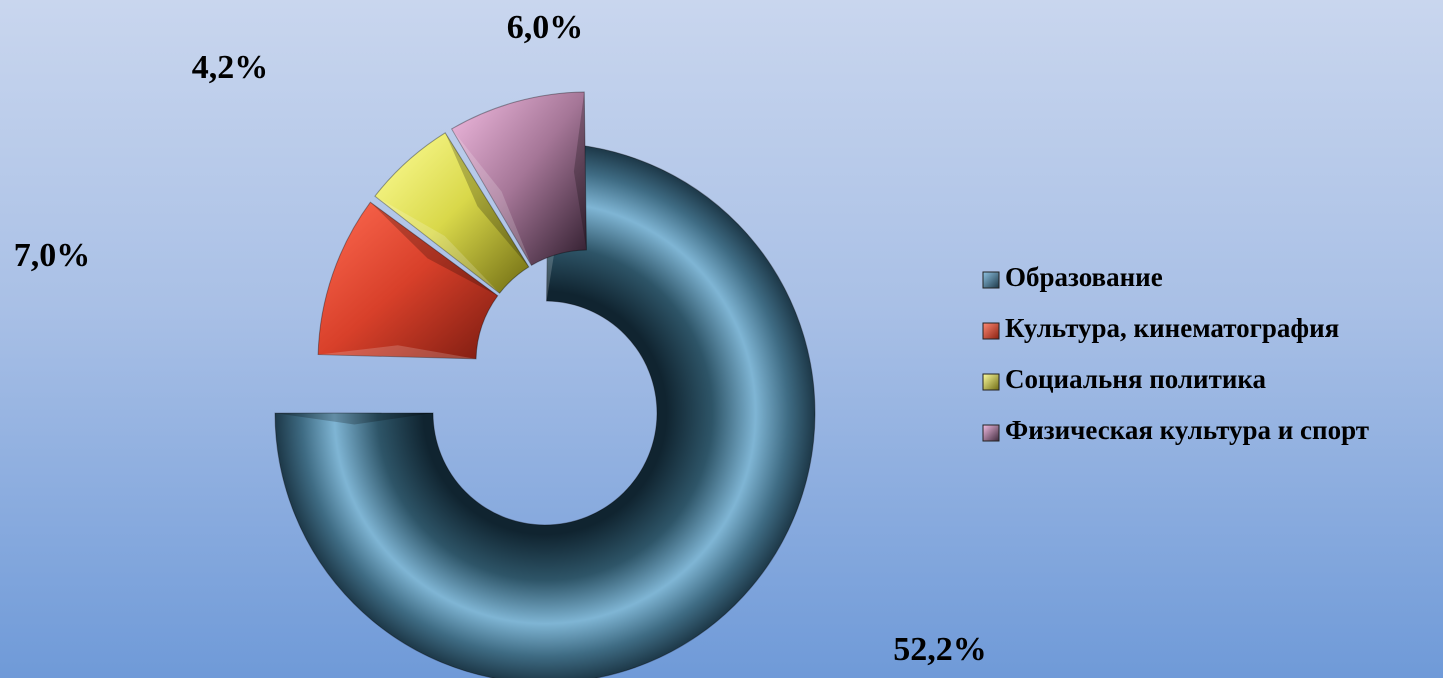  I want to click on legend-label-socialnaya-politika: Социальня политика, so click(1136, 379).